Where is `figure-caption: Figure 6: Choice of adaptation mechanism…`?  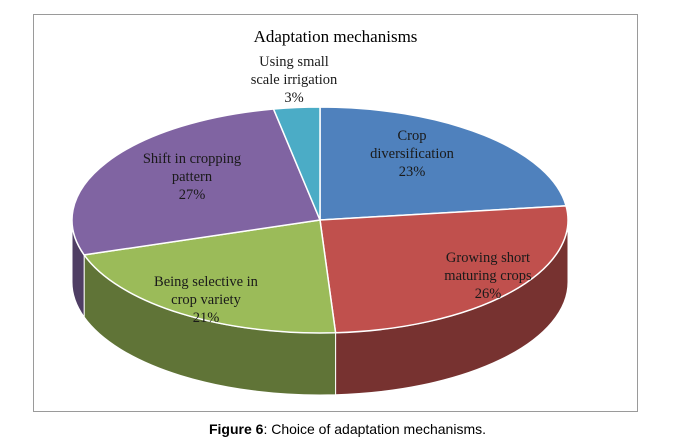
figure-caption: Figure 6: Choice of adaptation mechanism… is located at coordinates (347, 429).